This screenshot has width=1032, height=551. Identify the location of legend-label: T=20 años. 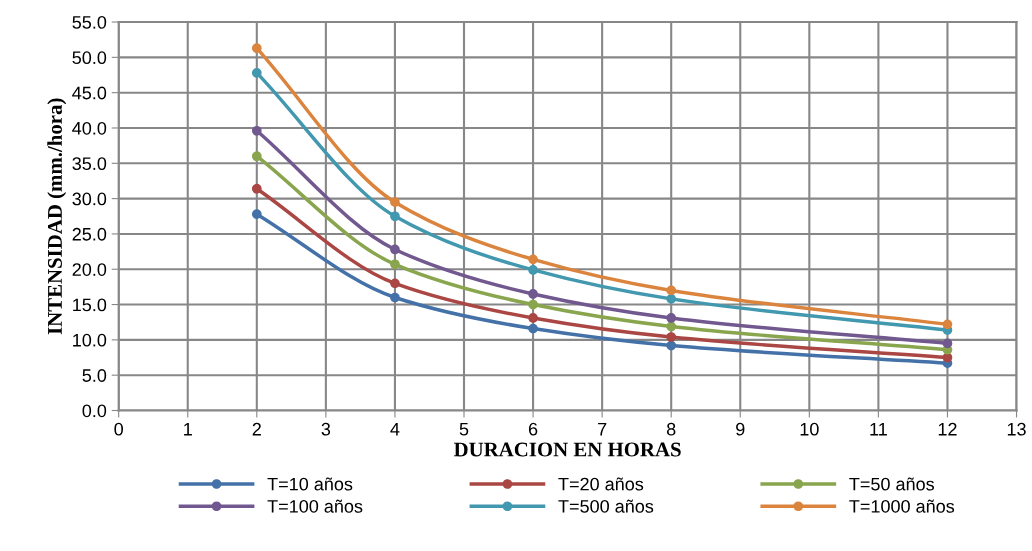
(601, 484).